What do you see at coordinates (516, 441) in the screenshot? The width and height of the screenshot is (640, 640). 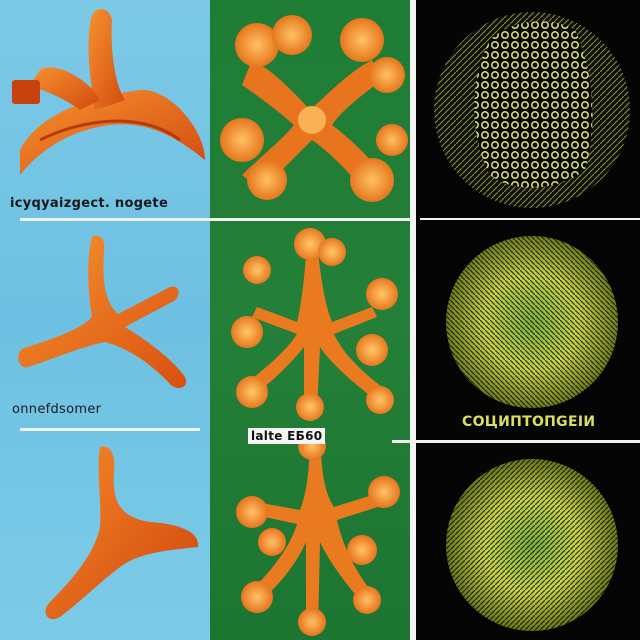 I see `row-divider-bottom-right` at bounding box center [516, 441].